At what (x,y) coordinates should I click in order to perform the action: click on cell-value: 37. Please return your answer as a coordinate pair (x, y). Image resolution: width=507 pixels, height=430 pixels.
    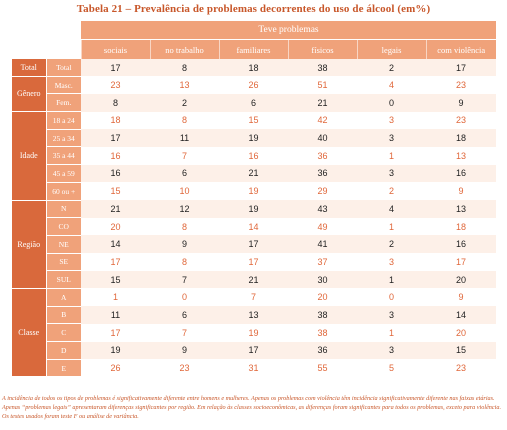
    Looking at the image, I should click on (322, 262).